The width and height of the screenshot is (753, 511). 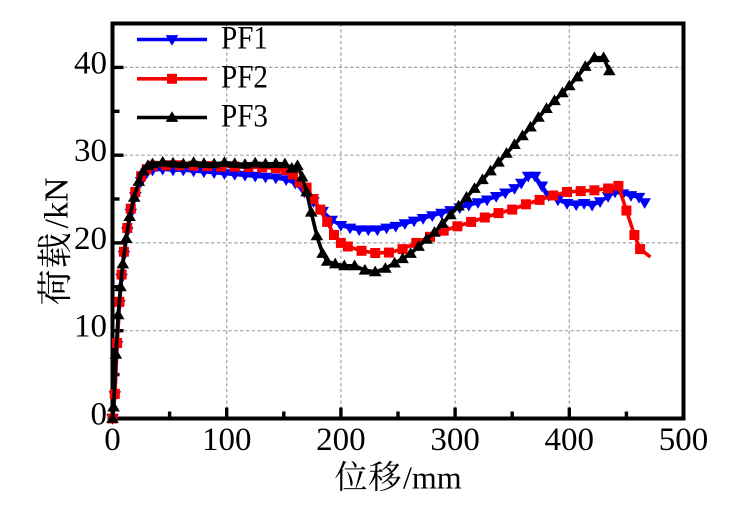 I want to click on svg-text: /mm, so click(x=432, y=478).